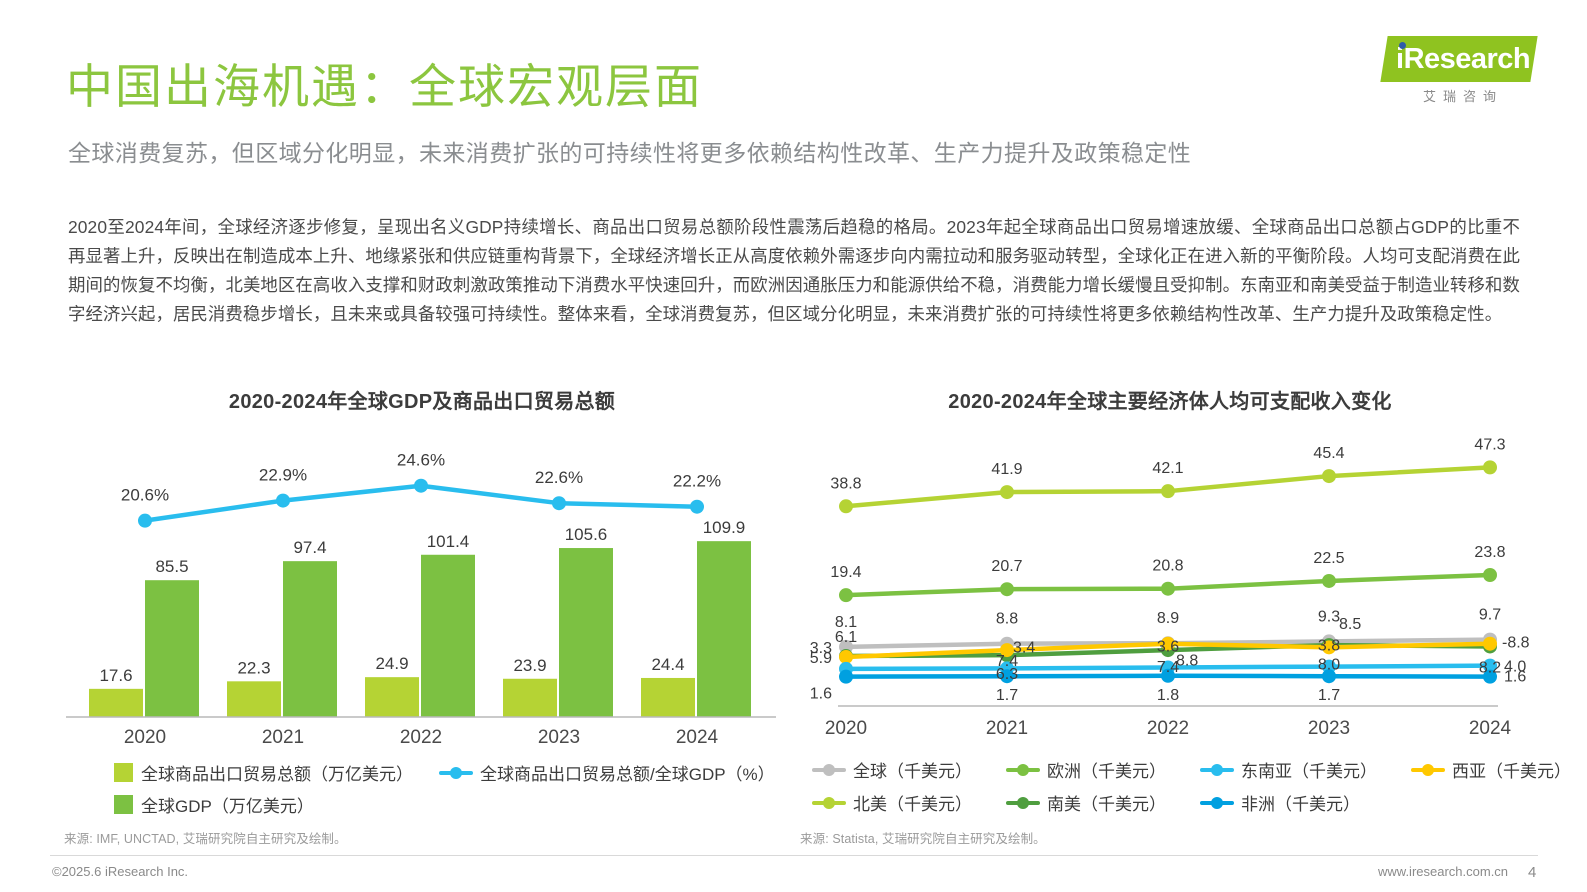 The image size is (1587, 892). I want to click on legend-item-global: 全球（千美元）, so click(892, 769).